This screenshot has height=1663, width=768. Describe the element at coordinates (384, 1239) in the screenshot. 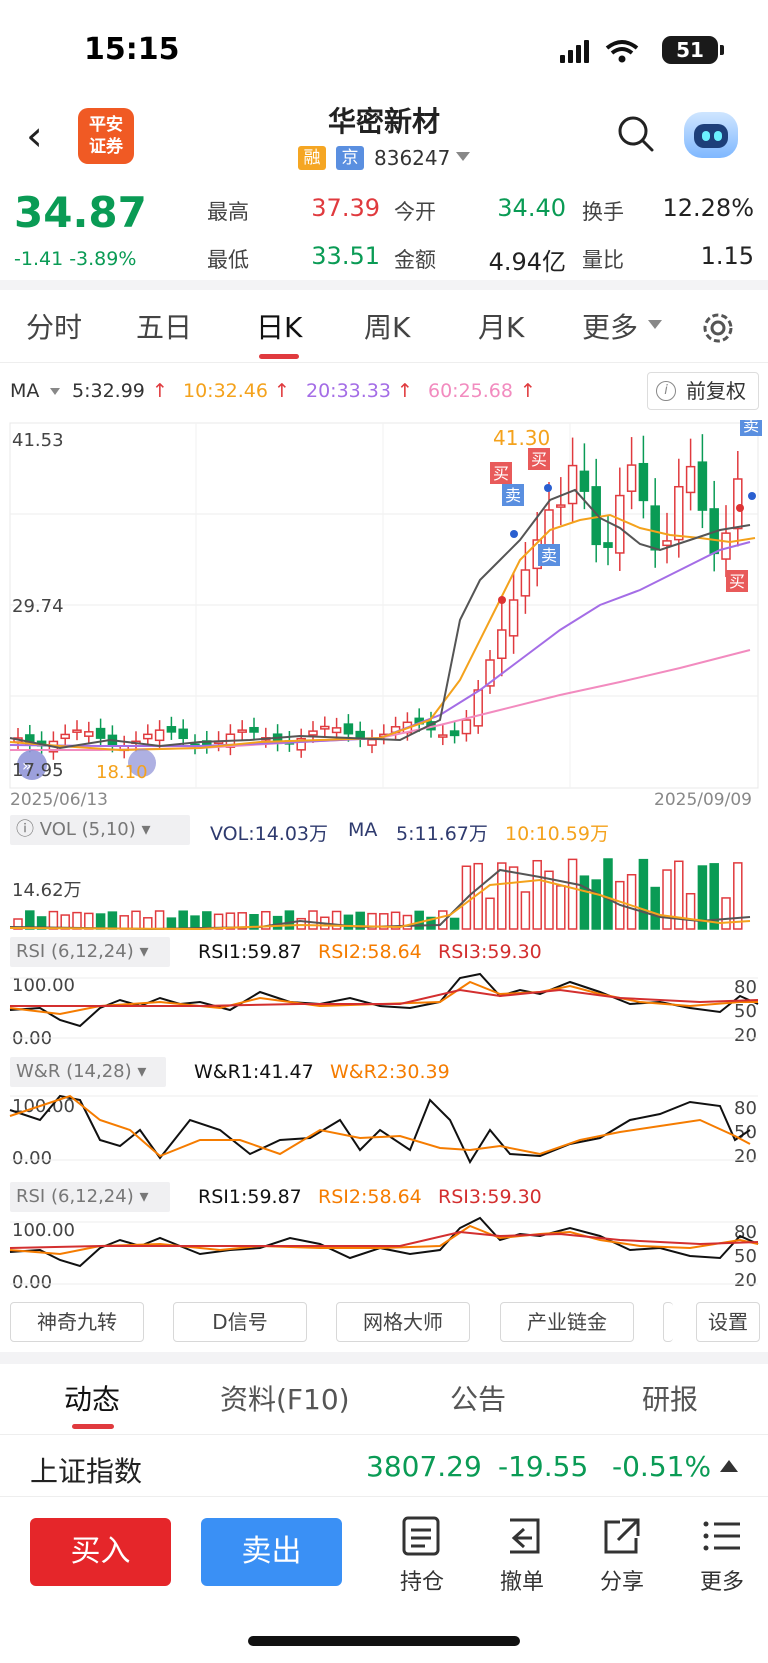

I see `rsi3-line` at that location.